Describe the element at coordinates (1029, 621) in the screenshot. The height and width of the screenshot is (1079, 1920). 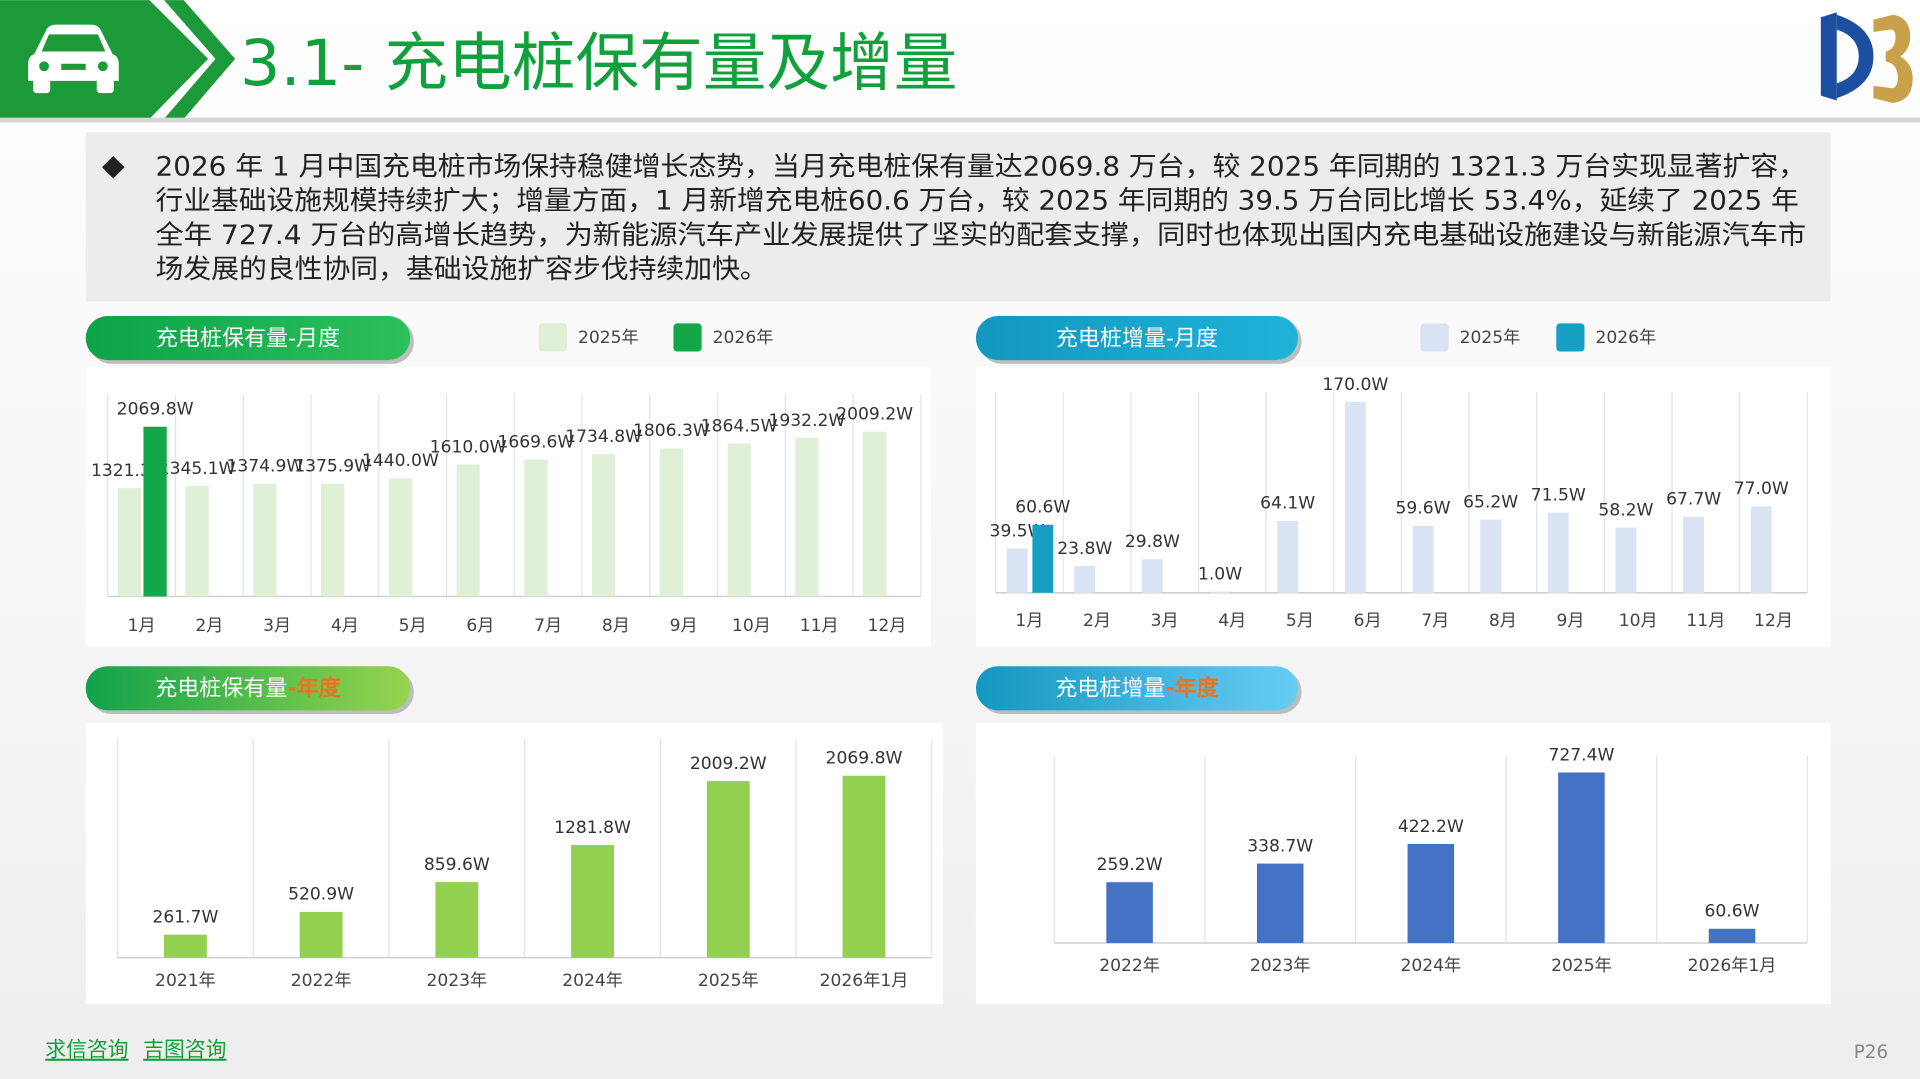
I see `x-tick-label: 1月` at that location.